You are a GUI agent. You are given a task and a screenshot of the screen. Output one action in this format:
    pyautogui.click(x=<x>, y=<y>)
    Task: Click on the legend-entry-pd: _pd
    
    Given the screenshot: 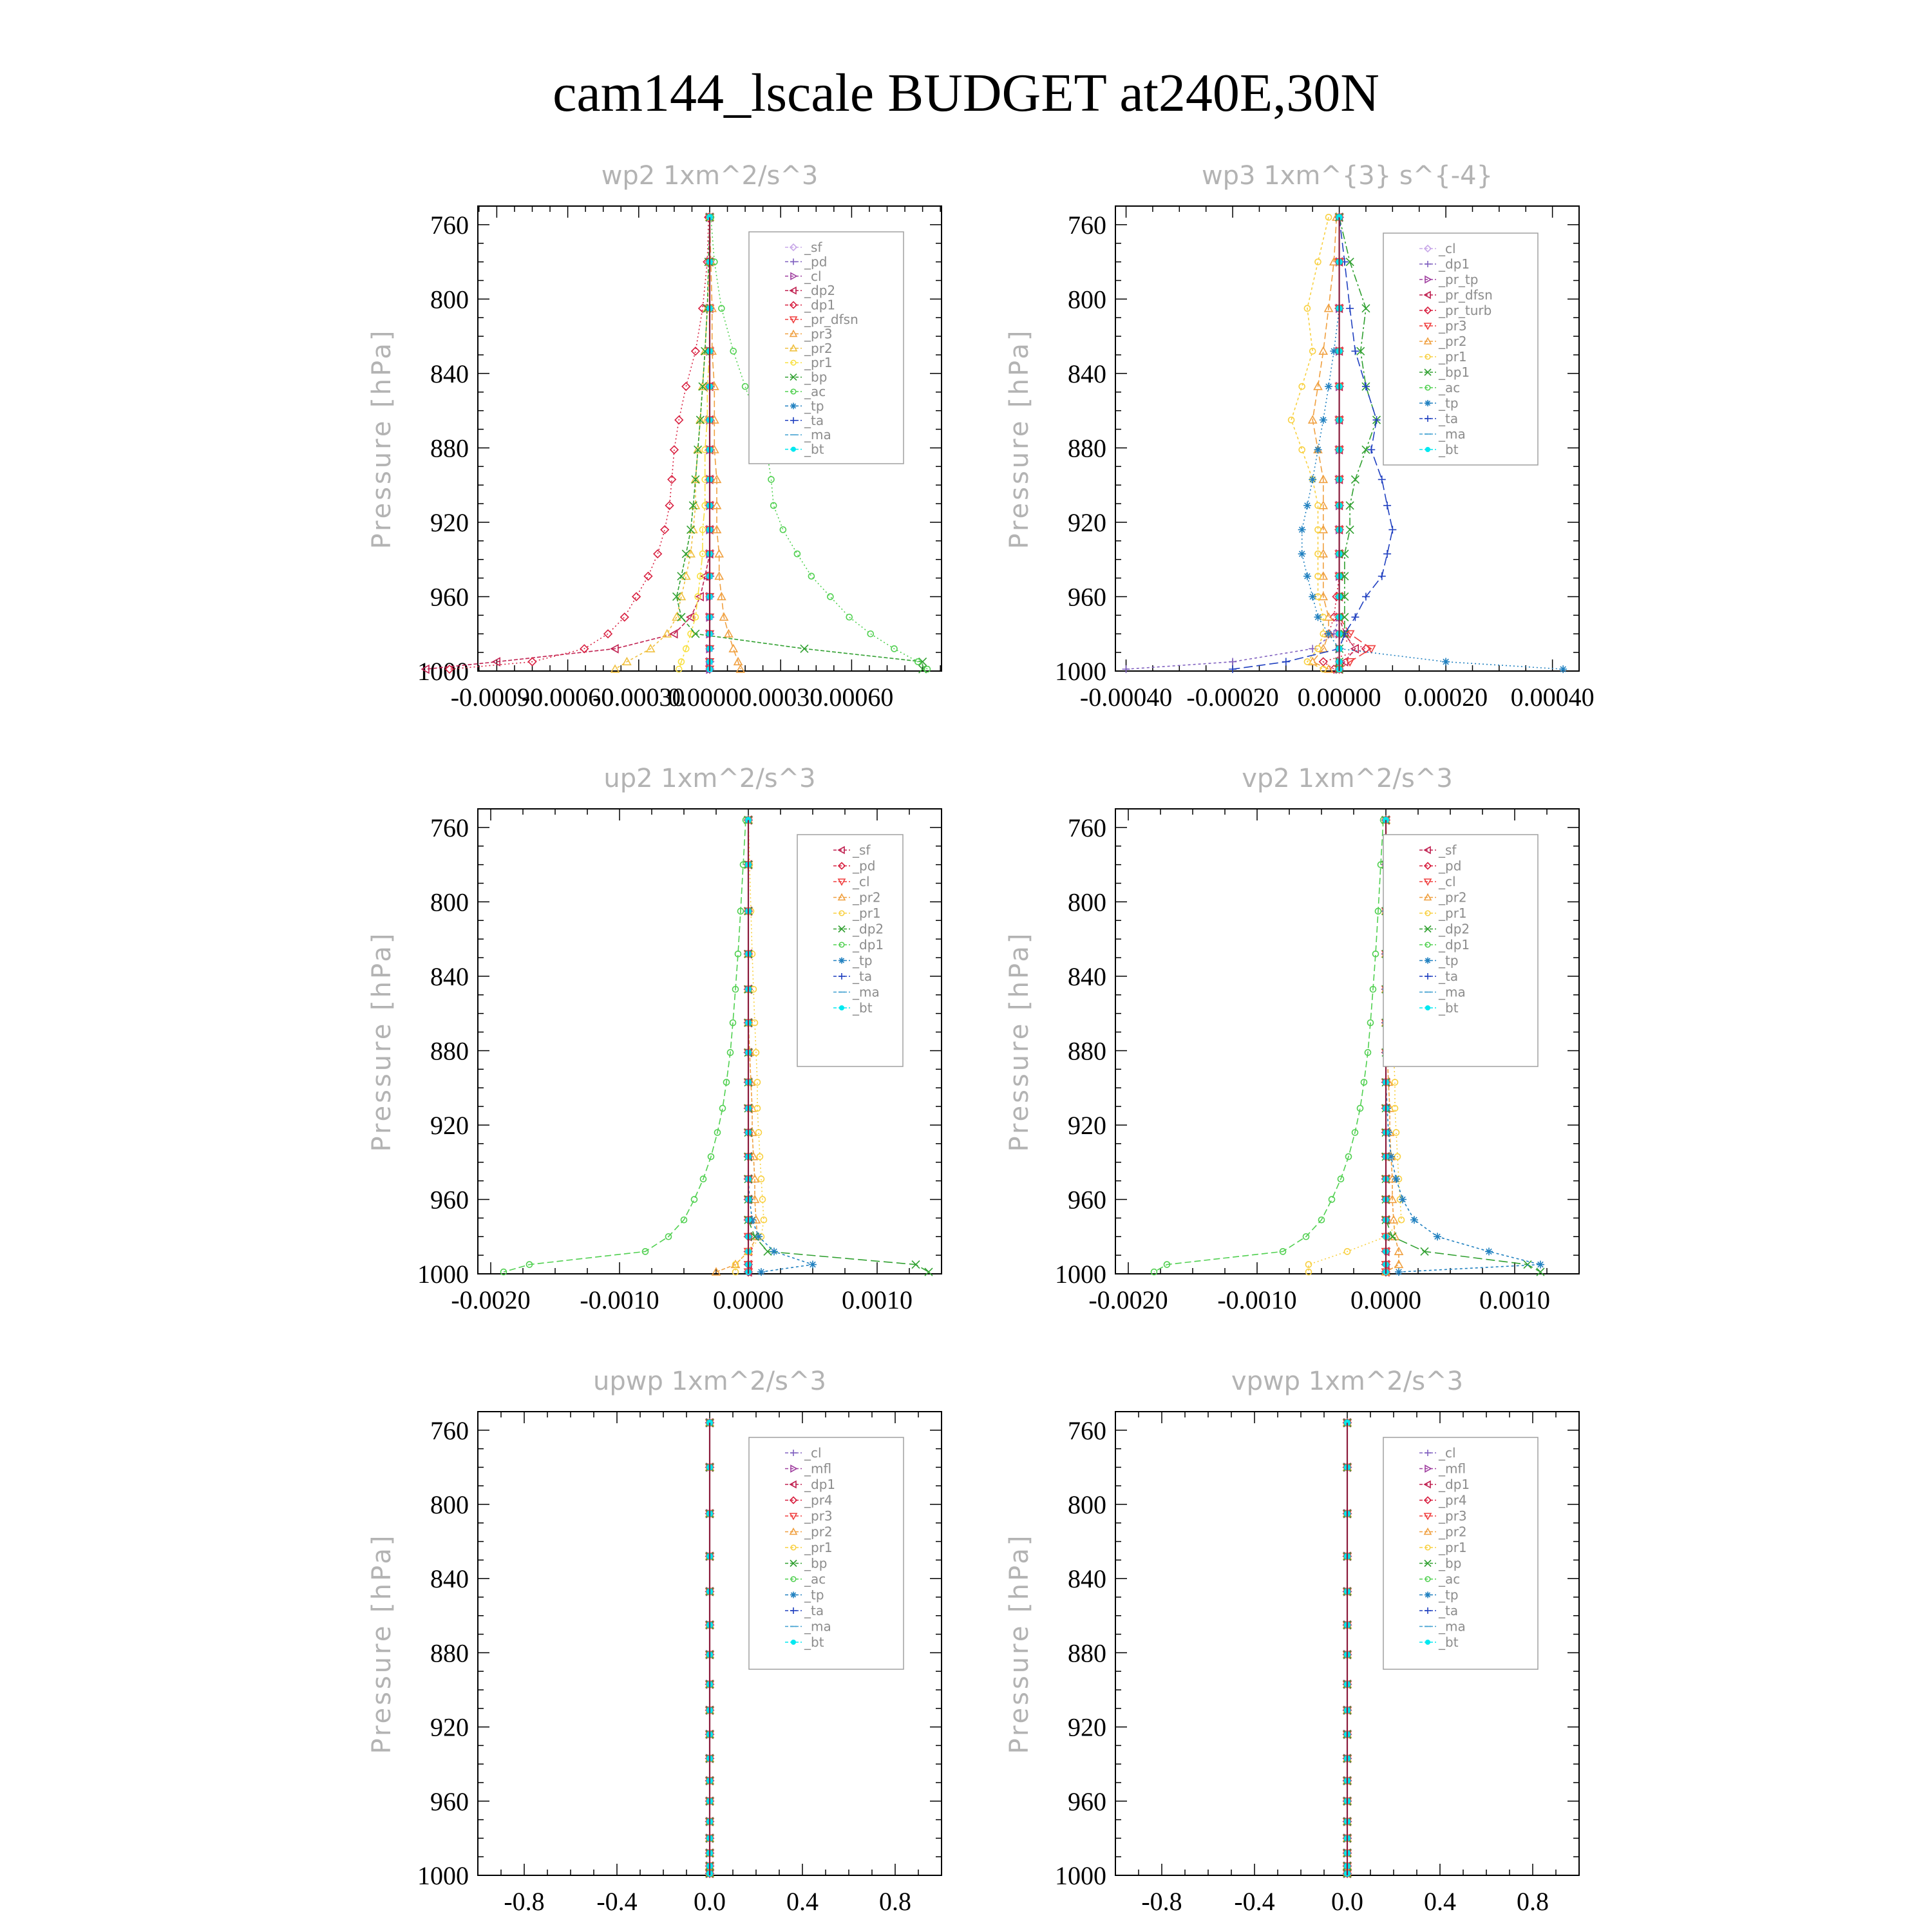 What is the action you would take?
    pyautogui.click(x=854, y=866)
    